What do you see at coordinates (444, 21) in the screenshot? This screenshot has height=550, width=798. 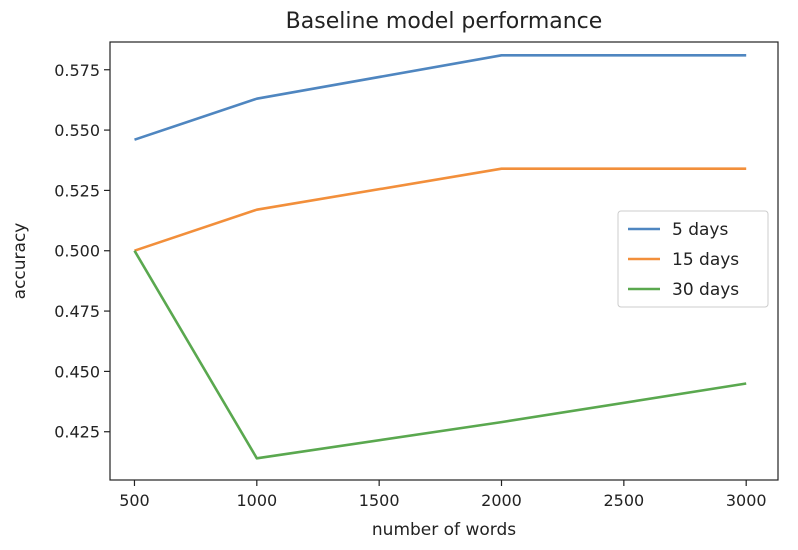 I see `chart-title: Baseline model performance` at bounding box center [444, 21].